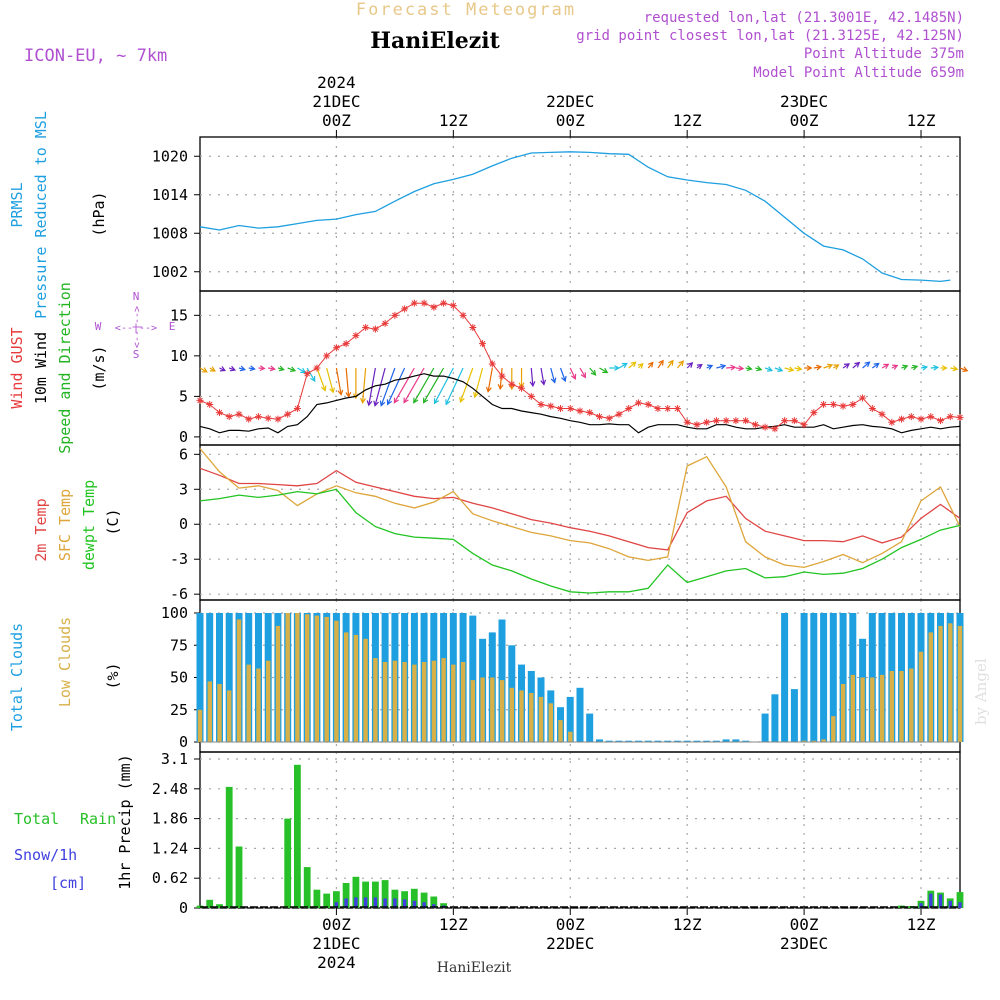 Image resolution: width=1000 pixels, height=1000 pixels. I want to click on y-tick-label: 3, so click(183, 489).